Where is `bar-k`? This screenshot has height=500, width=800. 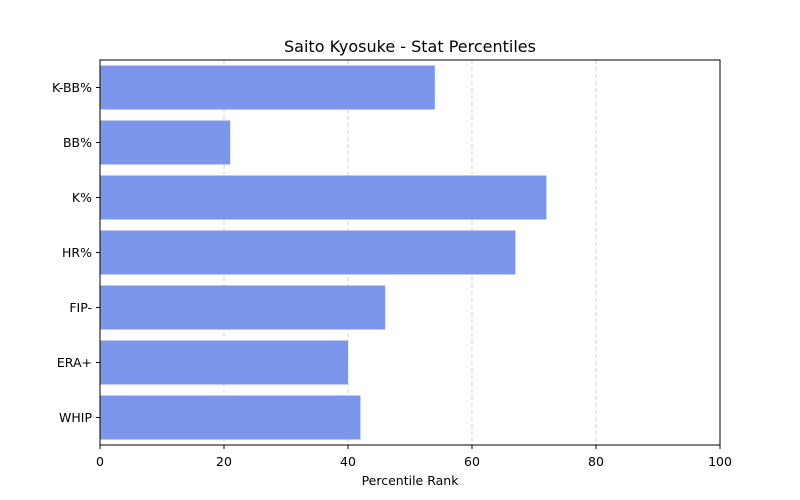 bar-k is located at coordinates (323, 197).